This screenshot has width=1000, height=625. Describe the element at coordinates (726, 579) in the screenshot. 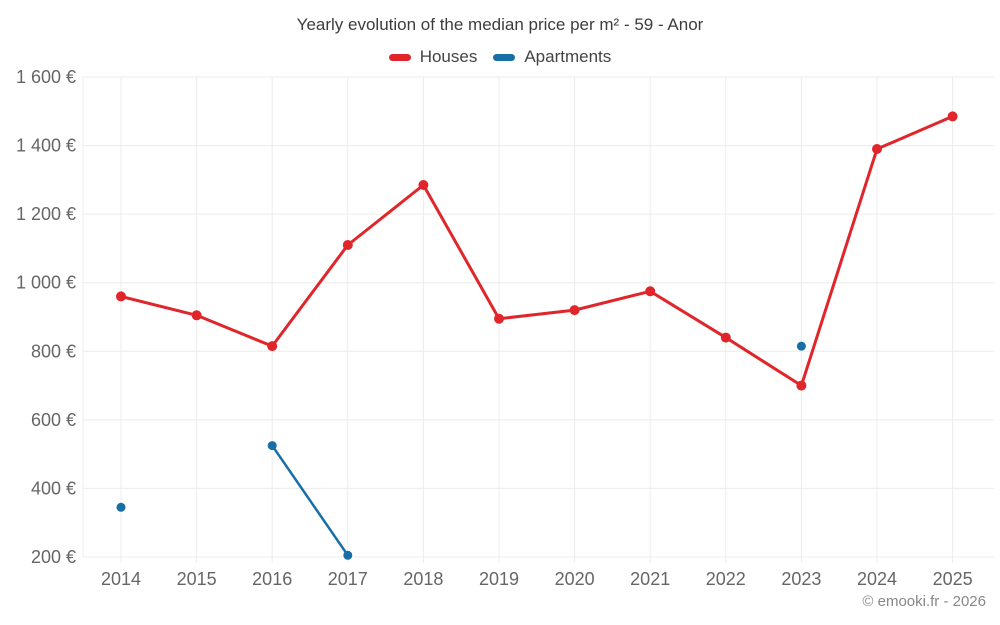

I see `x-tick-label: 2022` at that location.